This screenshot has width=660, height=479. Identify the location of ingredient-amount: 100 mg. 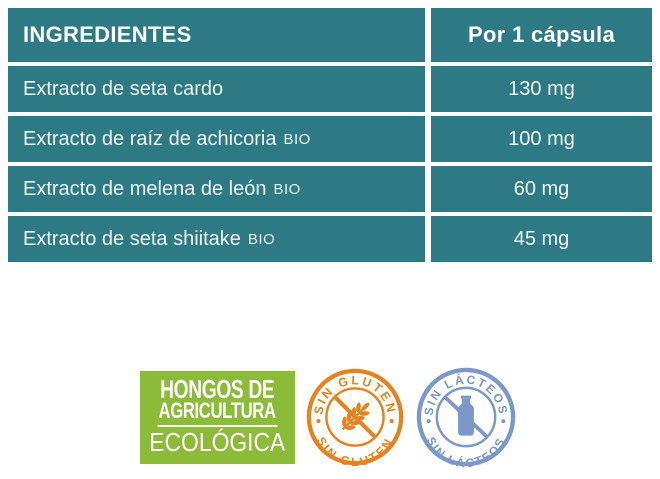
(541, 139).